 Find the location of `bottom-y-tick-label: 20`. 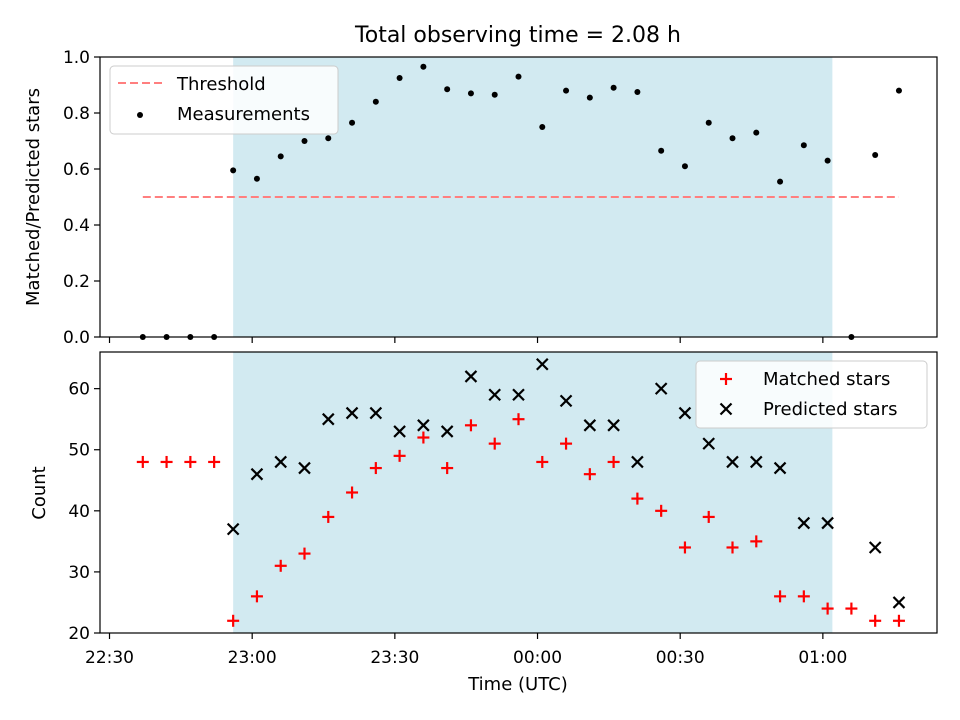

bottom-y-tick-label: 20 is located at coordinates (79, 634).